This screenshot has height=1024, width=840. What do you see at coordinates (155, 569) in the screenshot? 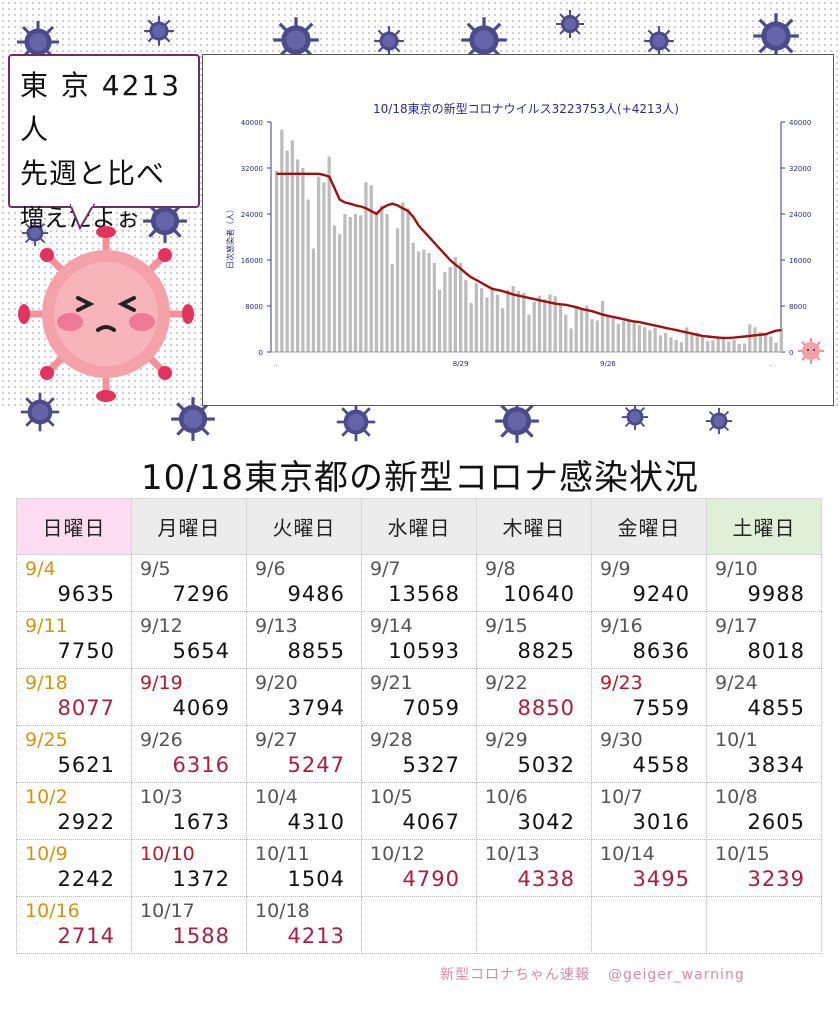
I see `cell-date: 9/5` at bounding box center [155, 569].